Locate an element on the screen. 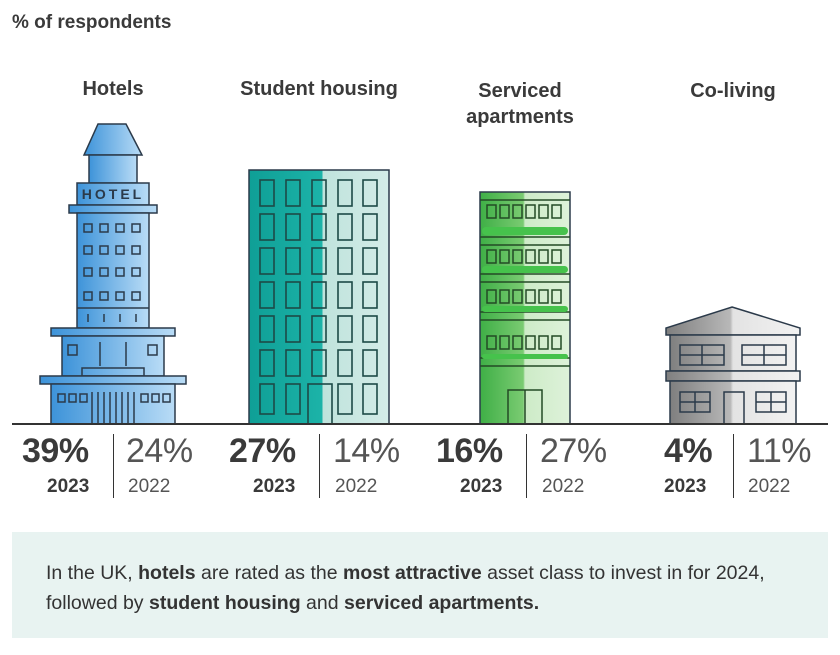 The height and width of the screenshot is (655, 840). category-label-co-living: Co-living is located at coordinates (733, 91).